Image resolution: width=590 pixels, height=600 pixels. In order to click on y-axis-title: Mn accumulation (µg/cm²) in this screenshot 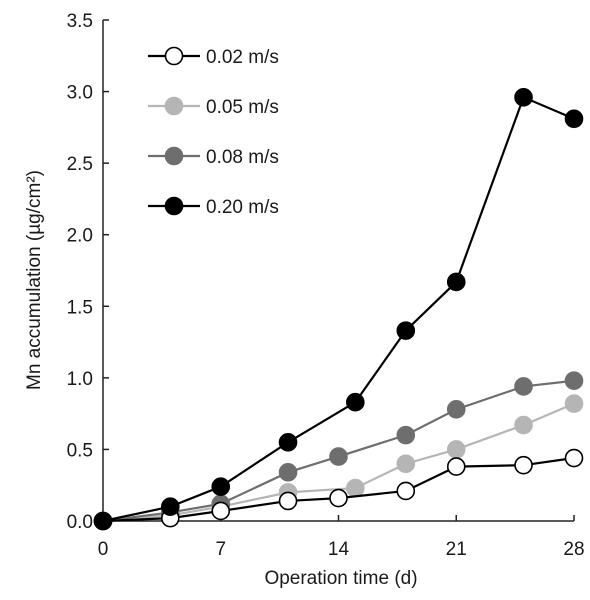, I will do `click(34, 280)`.